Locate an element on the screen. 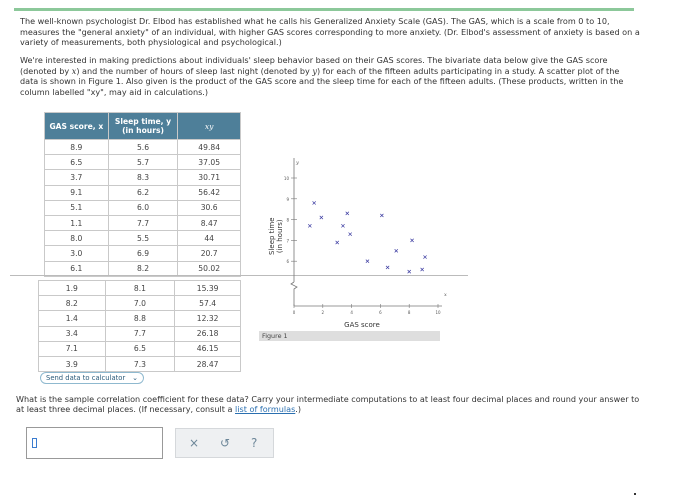  cell-gas-score: 9.1 is located at coordinates (76, 192).